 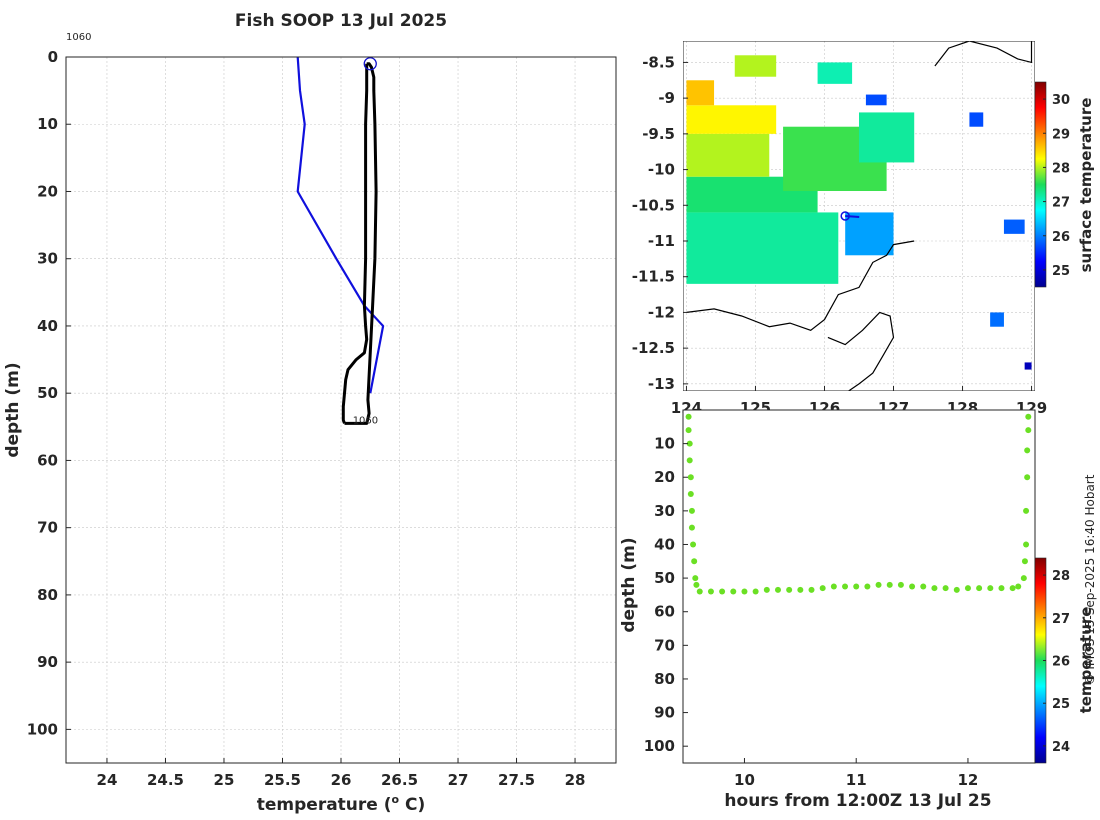 What do you see at coordinates (47, 191) in the screenshot?
I see `profile-y-tick-label: 20` at bounding box center [47, 191].